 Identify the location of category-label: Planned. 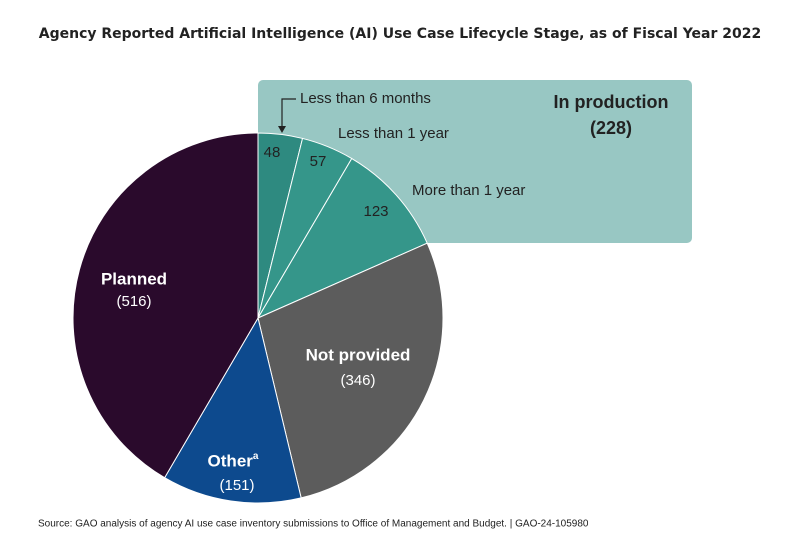
(134, 278).